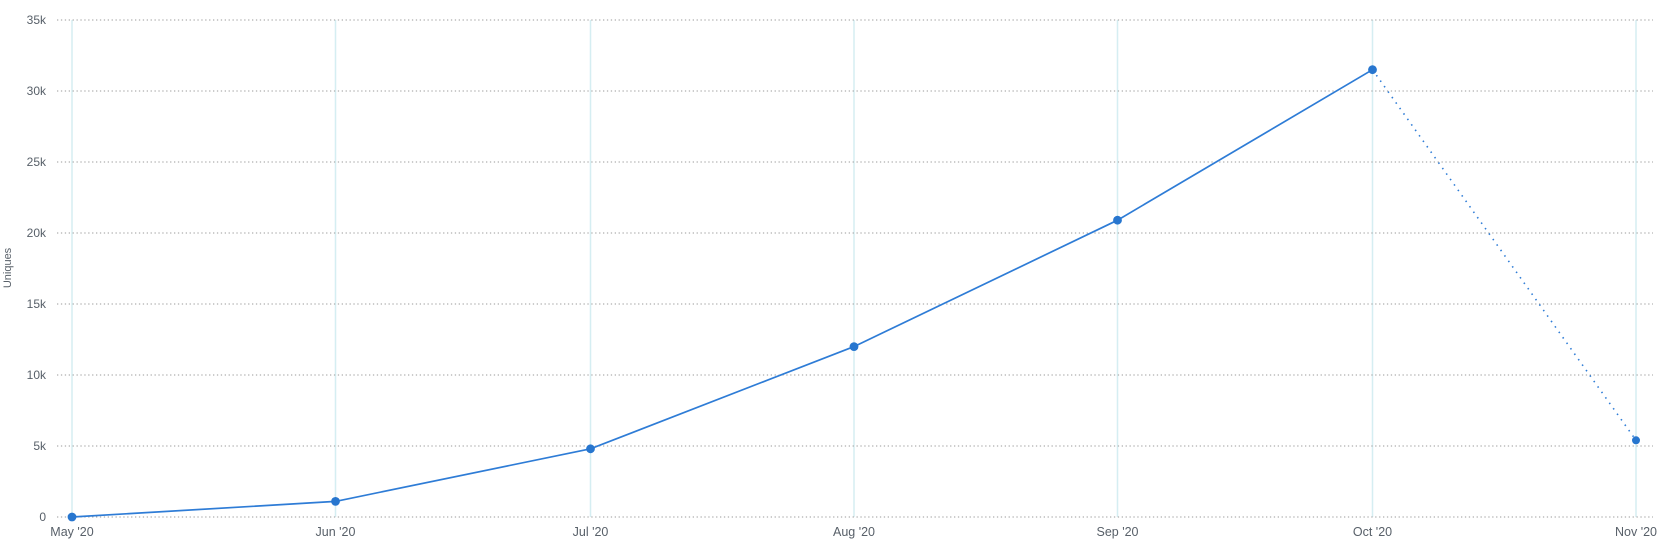 The height and width of the screenshot is (555, 1667). I want to click on series-line-projected, so click(1504, 255).